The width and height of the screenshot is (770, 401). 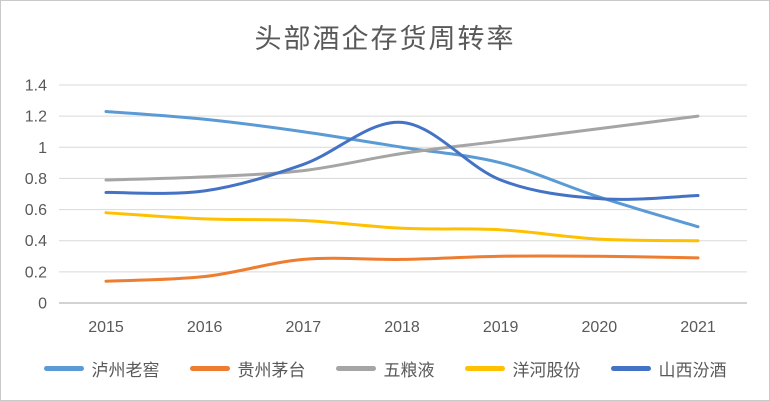 I want to click on x-axis-tick-label: 2020, so click(x=600, y=327).